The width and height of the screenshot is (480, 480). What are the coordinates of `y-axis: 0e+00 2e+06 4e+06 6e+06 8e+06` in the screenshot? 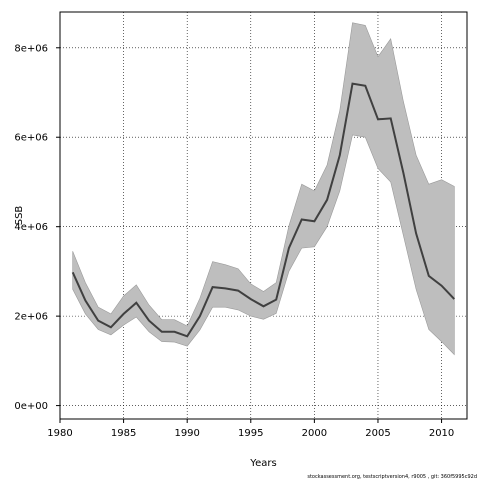 It's located at (37, 227).